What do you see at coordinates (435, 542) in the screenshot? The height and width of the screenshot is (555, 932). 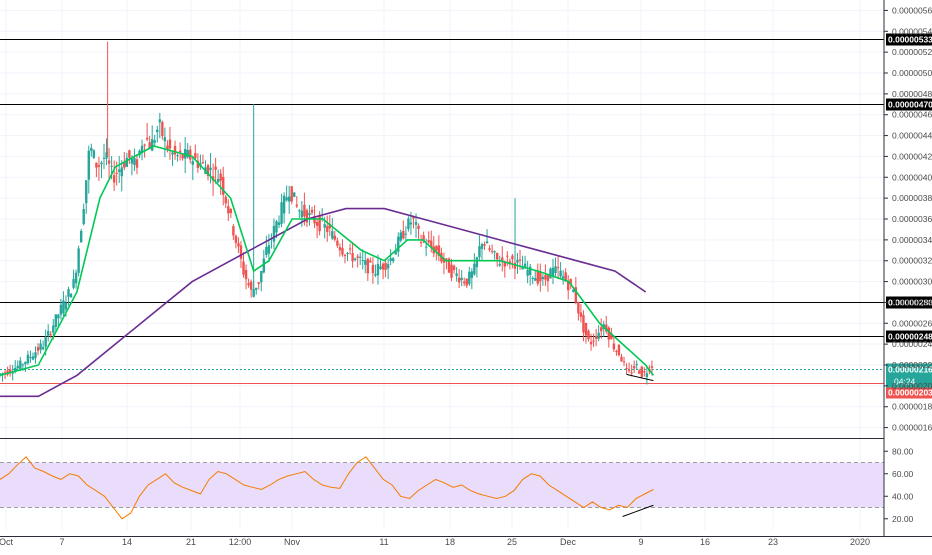 I see `time-axis: Oct 7 14 21 12:00 Nov 11 18 25 Dec 9 16 23 2020` at bounding box center [435, 542].